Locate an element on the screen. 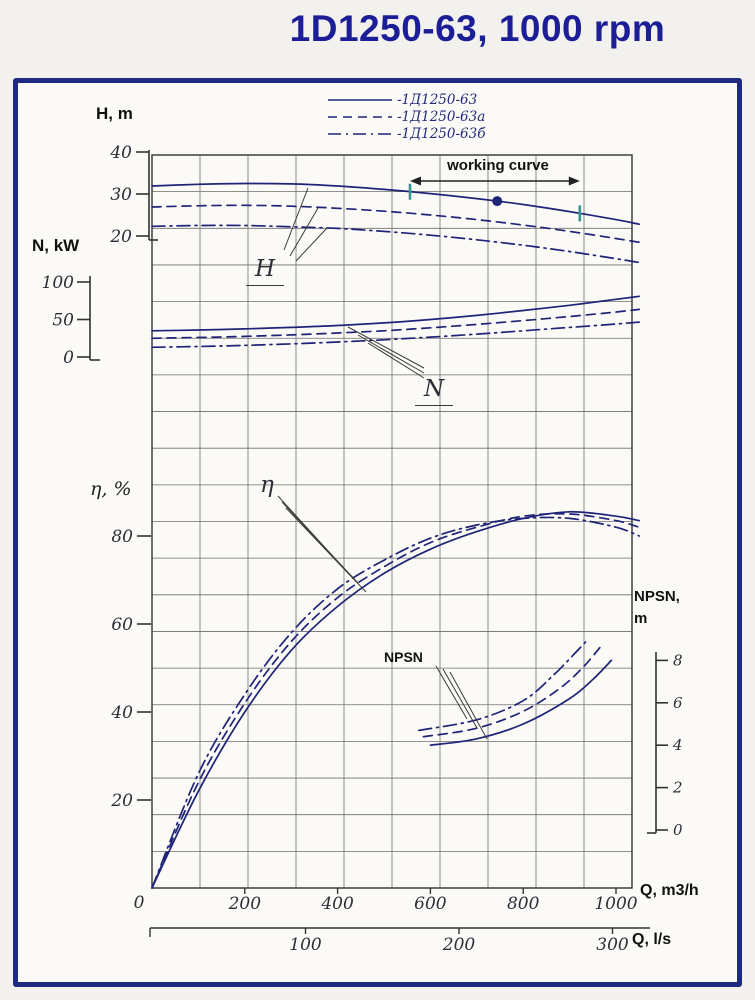  legend-label-solid: -1Д1250-63 is located at coordinates (437, 100).